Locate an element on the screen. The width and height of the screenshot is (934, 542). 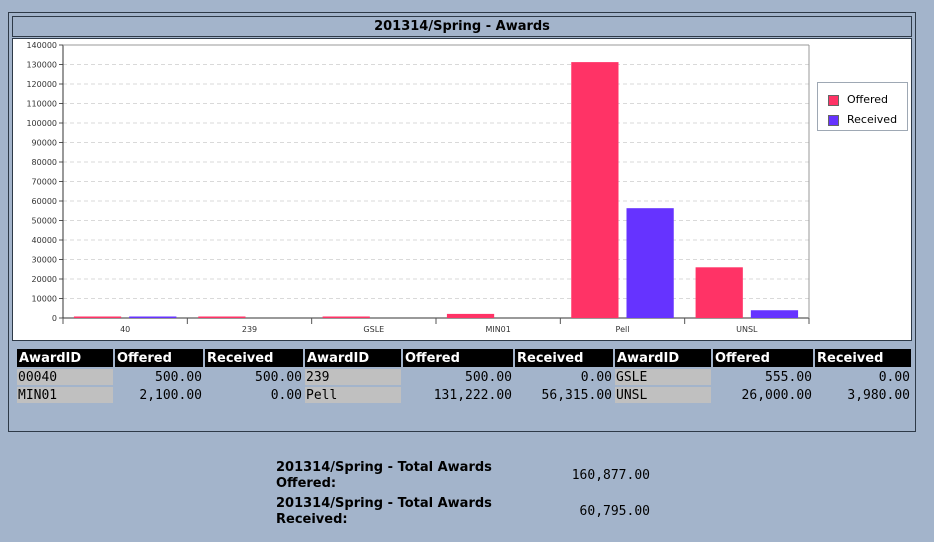
col-header-awardid-1: AwardID is located at coordinates (65, 358).